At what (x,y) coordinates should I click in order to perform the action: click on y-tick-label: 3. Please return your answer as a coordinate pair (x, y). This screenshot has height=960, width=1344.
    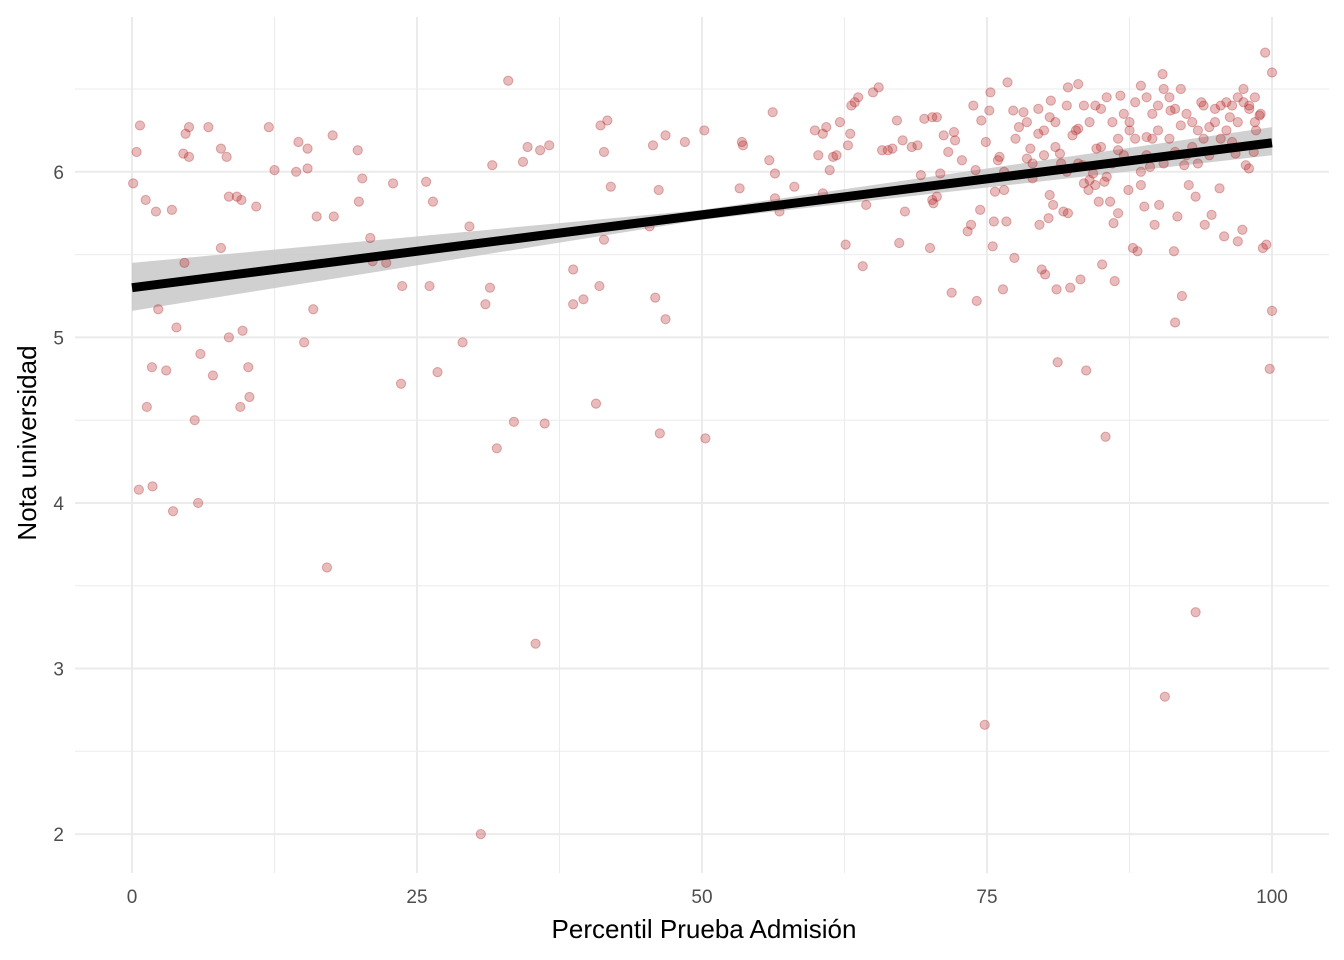
    Looking at the image, I should click on (58, 670).